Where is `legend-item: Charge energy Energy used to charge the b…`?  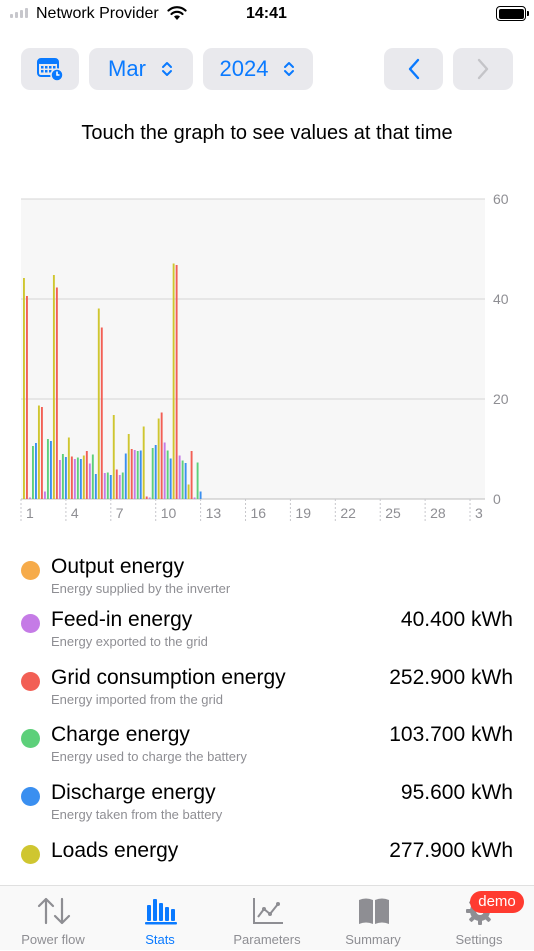 legend-item: Charge energy Energy used to charge the b… is located at coordinates (267, 745).